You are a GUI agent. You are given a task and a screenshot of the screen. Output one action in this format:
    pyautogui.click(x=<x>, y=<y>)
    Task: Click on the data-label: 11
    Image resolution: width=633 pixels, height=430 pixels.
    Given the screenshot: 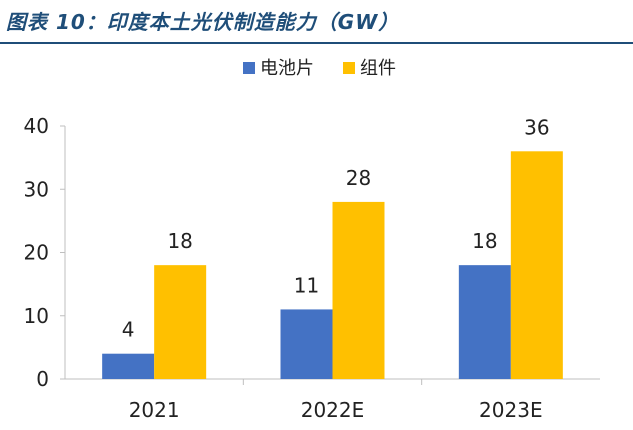 What is the action you would take?
    pyautogui.click(x=306, y=285)
    